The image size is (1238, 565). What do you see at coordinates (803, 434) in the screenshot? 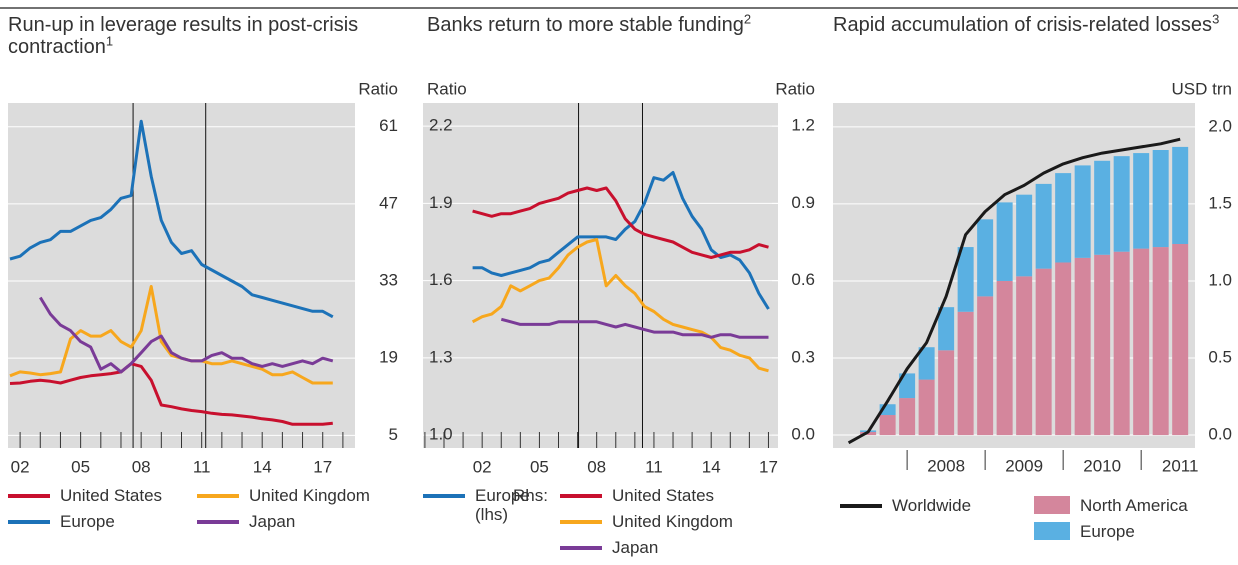
I see `y2-tick-label: 0.0` at bounding box center [803, 434].